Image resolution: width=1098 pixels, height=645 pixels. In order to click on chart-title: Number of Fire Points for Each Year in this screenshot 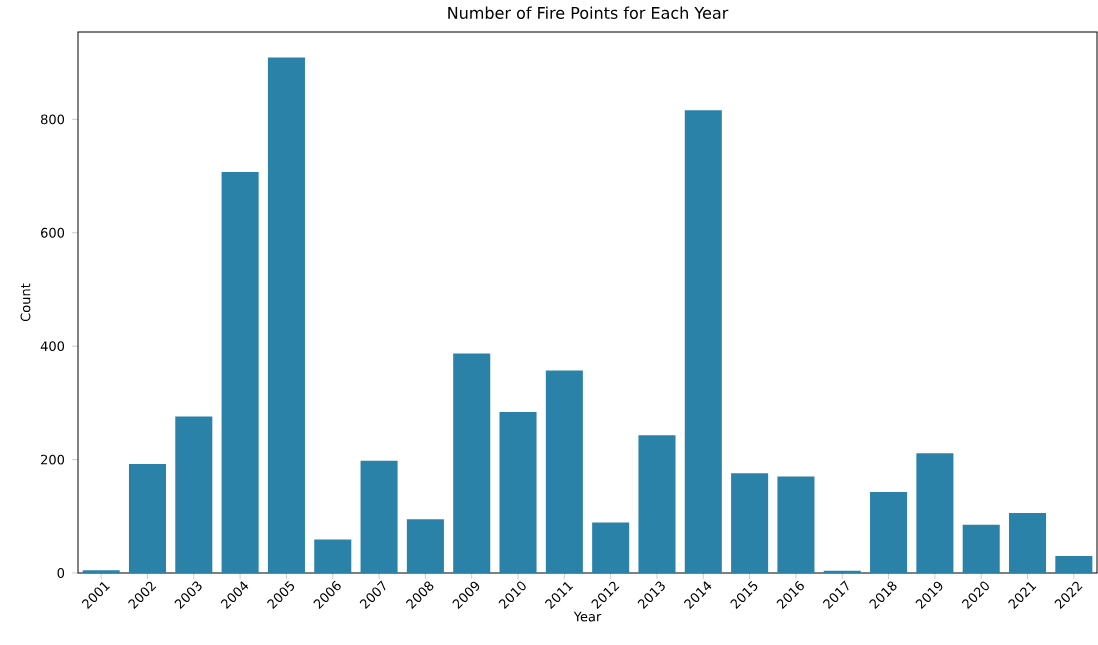, I will do `click(588, 12)`.